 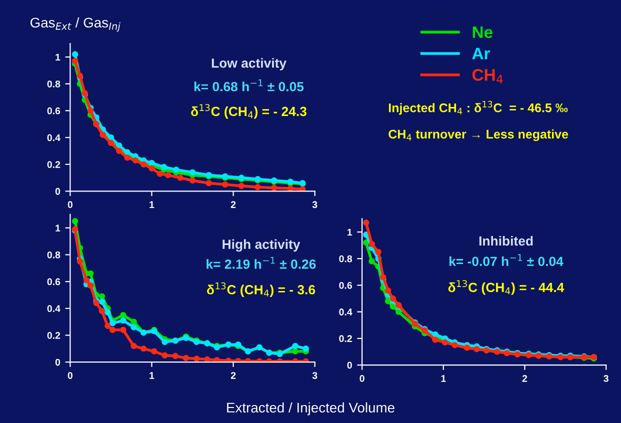 I want to click on legend-label: CH$_{4}$, so click(x=487, y=76).